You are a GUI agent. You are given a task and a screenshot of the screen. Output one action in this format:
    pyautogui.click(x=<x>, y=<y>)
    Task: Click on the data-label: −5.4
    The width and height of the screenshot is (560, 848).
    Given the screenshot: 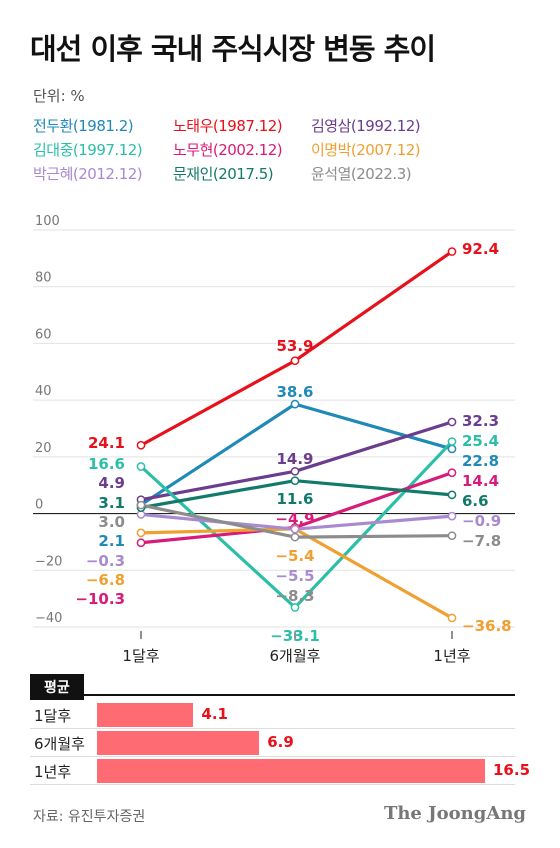 What is the action you would take?
    pyautogui.click(x=294, y=556)
    